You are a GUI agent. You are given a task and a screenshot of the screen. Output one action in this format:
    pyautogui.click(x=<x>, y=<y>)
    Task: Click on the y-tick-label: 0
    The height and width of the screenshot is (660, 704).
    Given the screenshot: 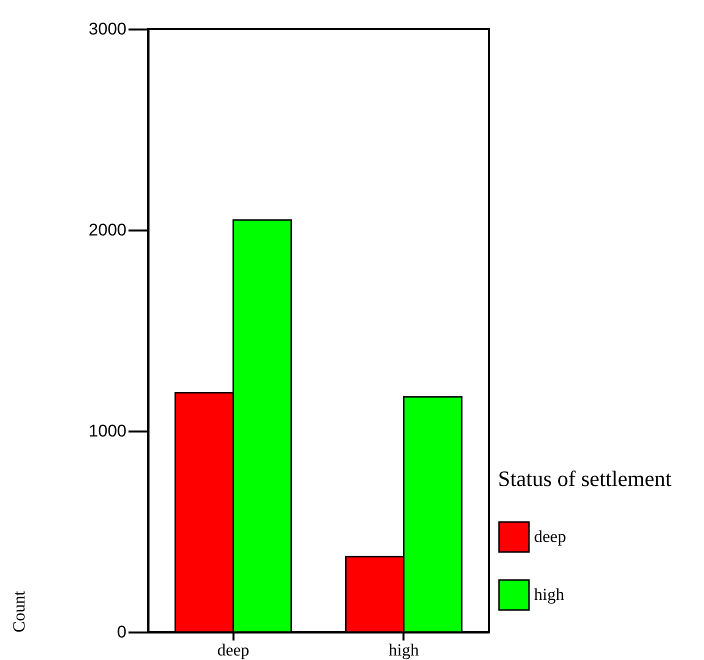 What is the action you would take?
    pyautogui.click(x=121, y=632)
    